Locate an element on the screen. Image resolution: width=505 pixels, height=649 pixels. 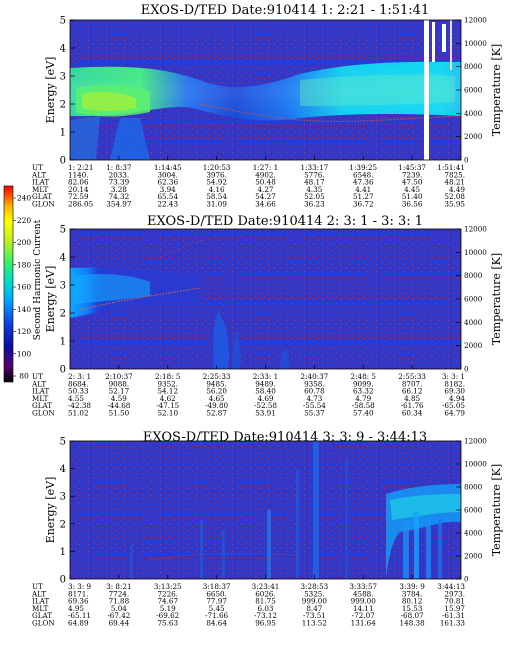
orbit-cell: 3004. is located at coordinates (167, 174).